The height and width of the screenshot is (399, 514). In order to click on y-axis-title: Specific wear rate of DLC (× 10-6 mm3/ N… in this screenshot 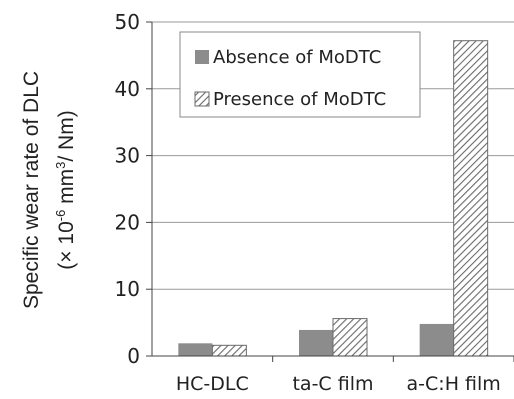, I will do `click(49, 190)`.